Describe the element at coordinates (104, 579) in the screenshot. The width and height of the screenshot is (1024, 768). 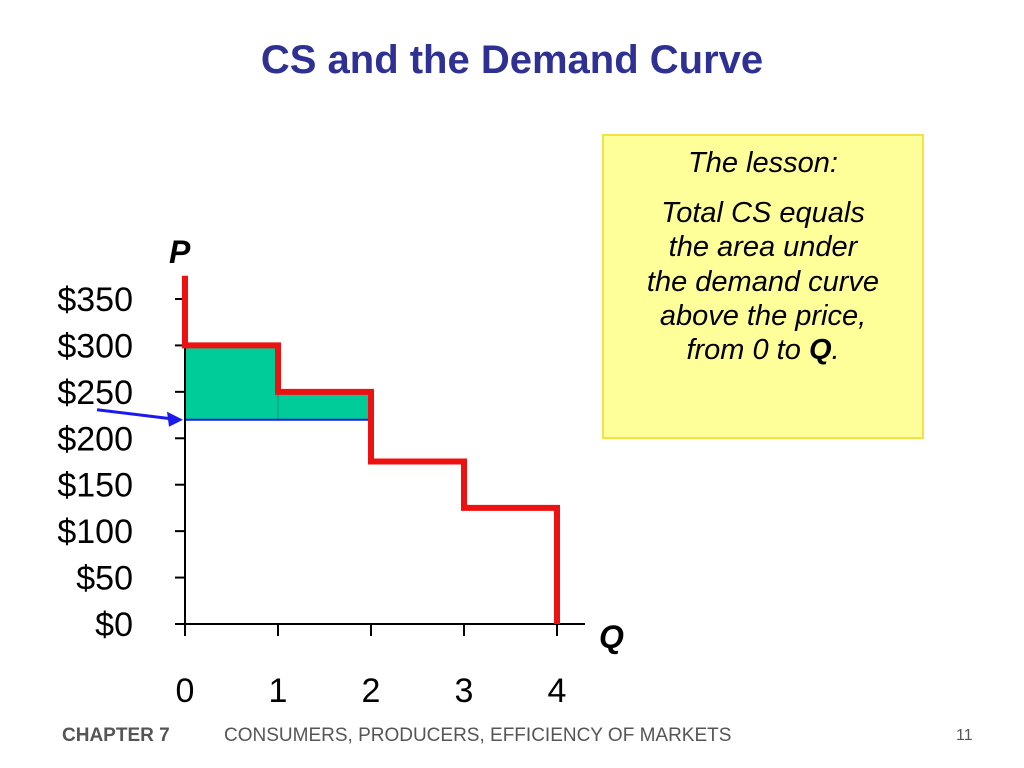
I see `y-tick-label: $50` at that location.